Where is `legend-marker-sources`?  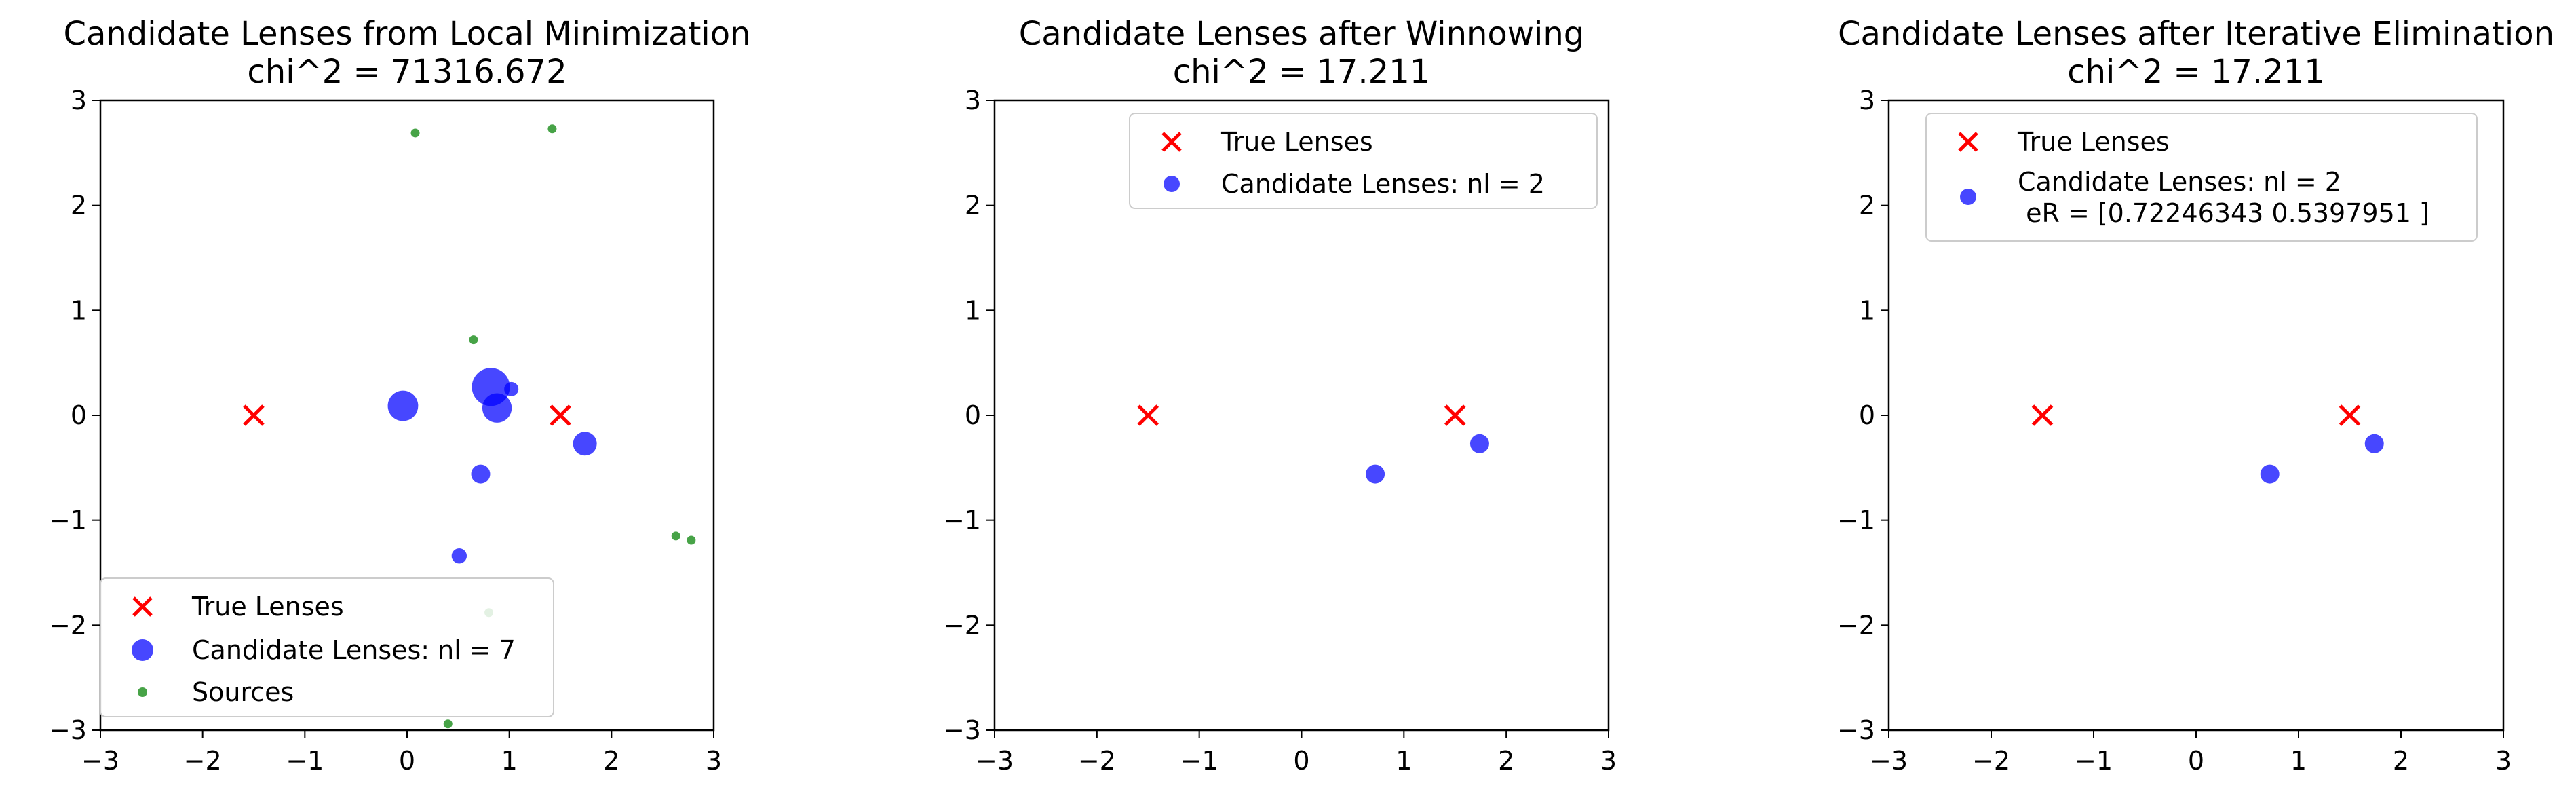
legend-marker-sources is located at coordinates (142, 692).